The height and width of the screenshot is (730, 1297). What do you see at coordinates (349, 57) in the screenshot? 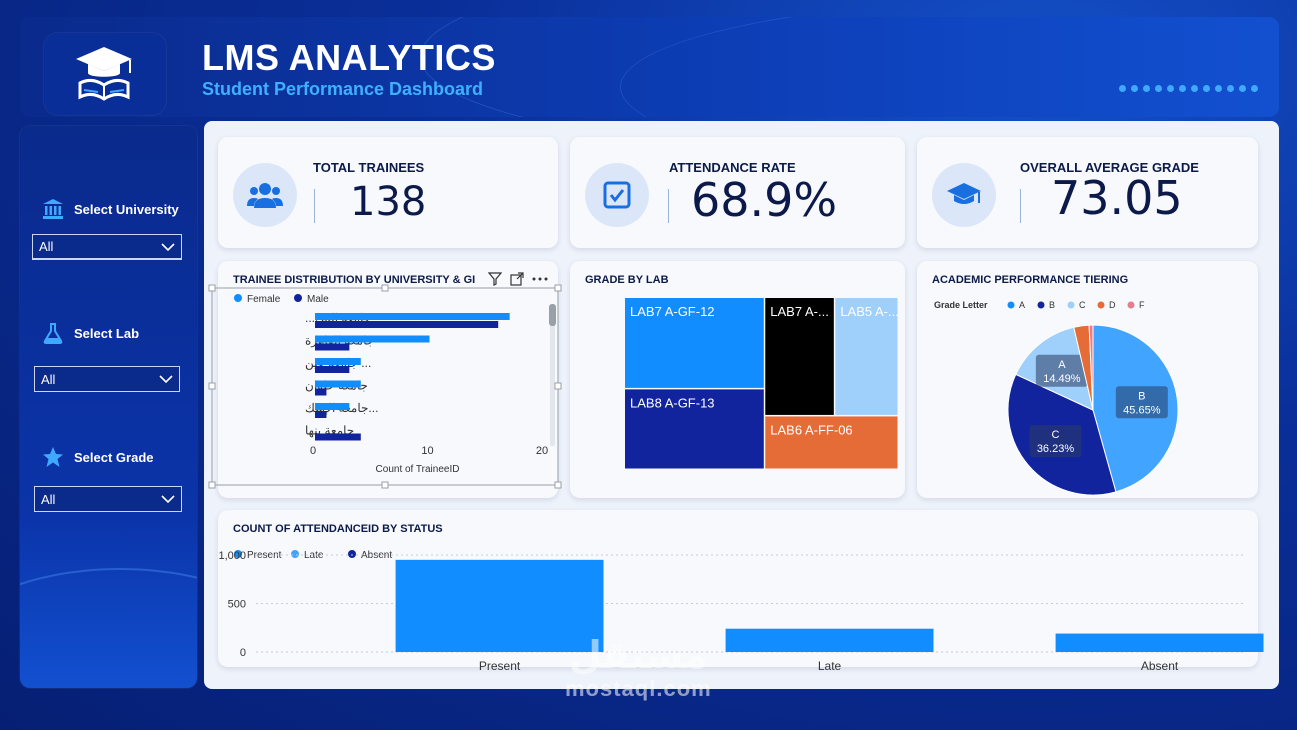
I see `app-title: LMS ANALYTICS` at bounding box center [349, 57].